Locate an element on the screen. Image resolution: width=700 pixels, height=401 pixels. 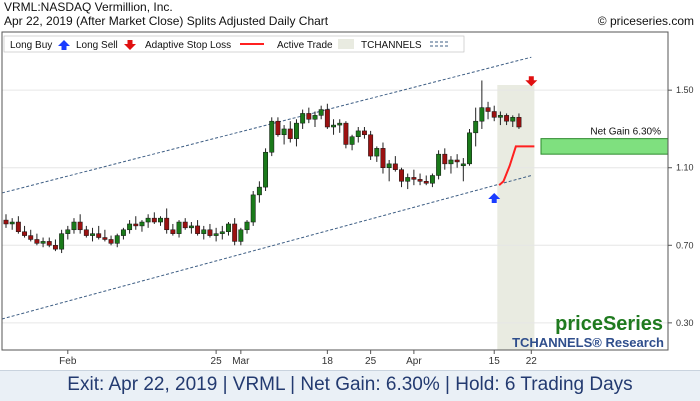
legend-sell-arrow-icon is located at coordinates (130, 45).